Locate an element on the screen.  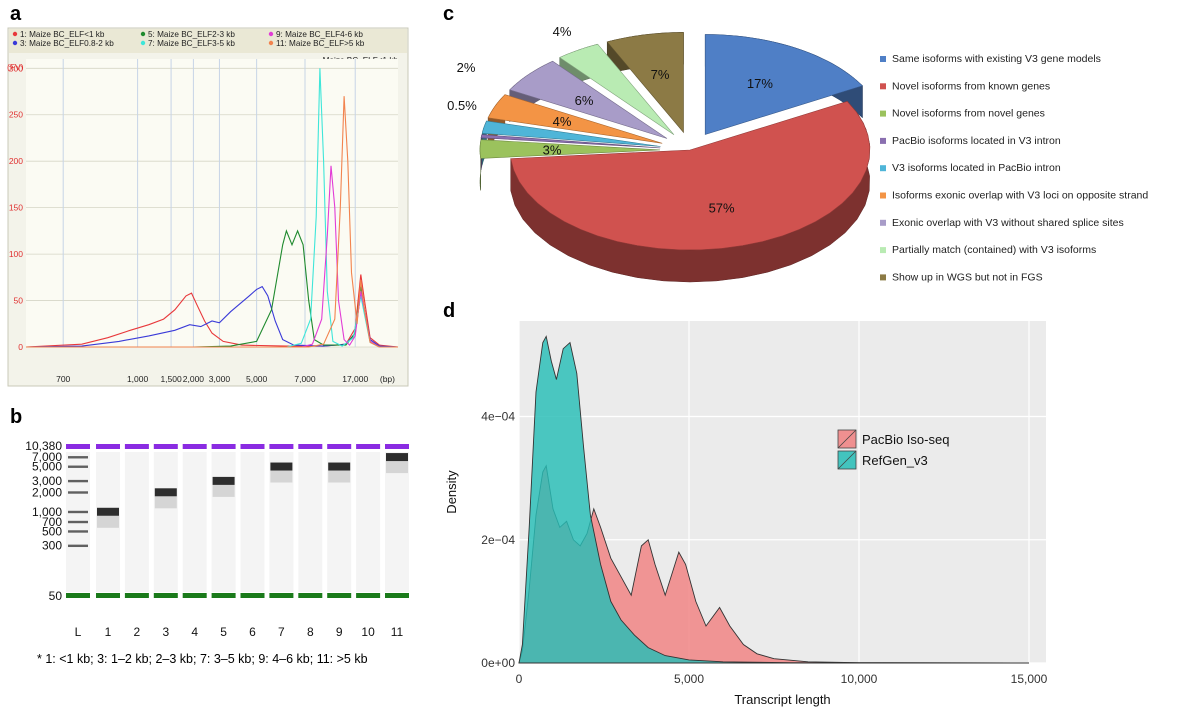
y-tick-label: 2e−04 is located at coordinates (498, 540).